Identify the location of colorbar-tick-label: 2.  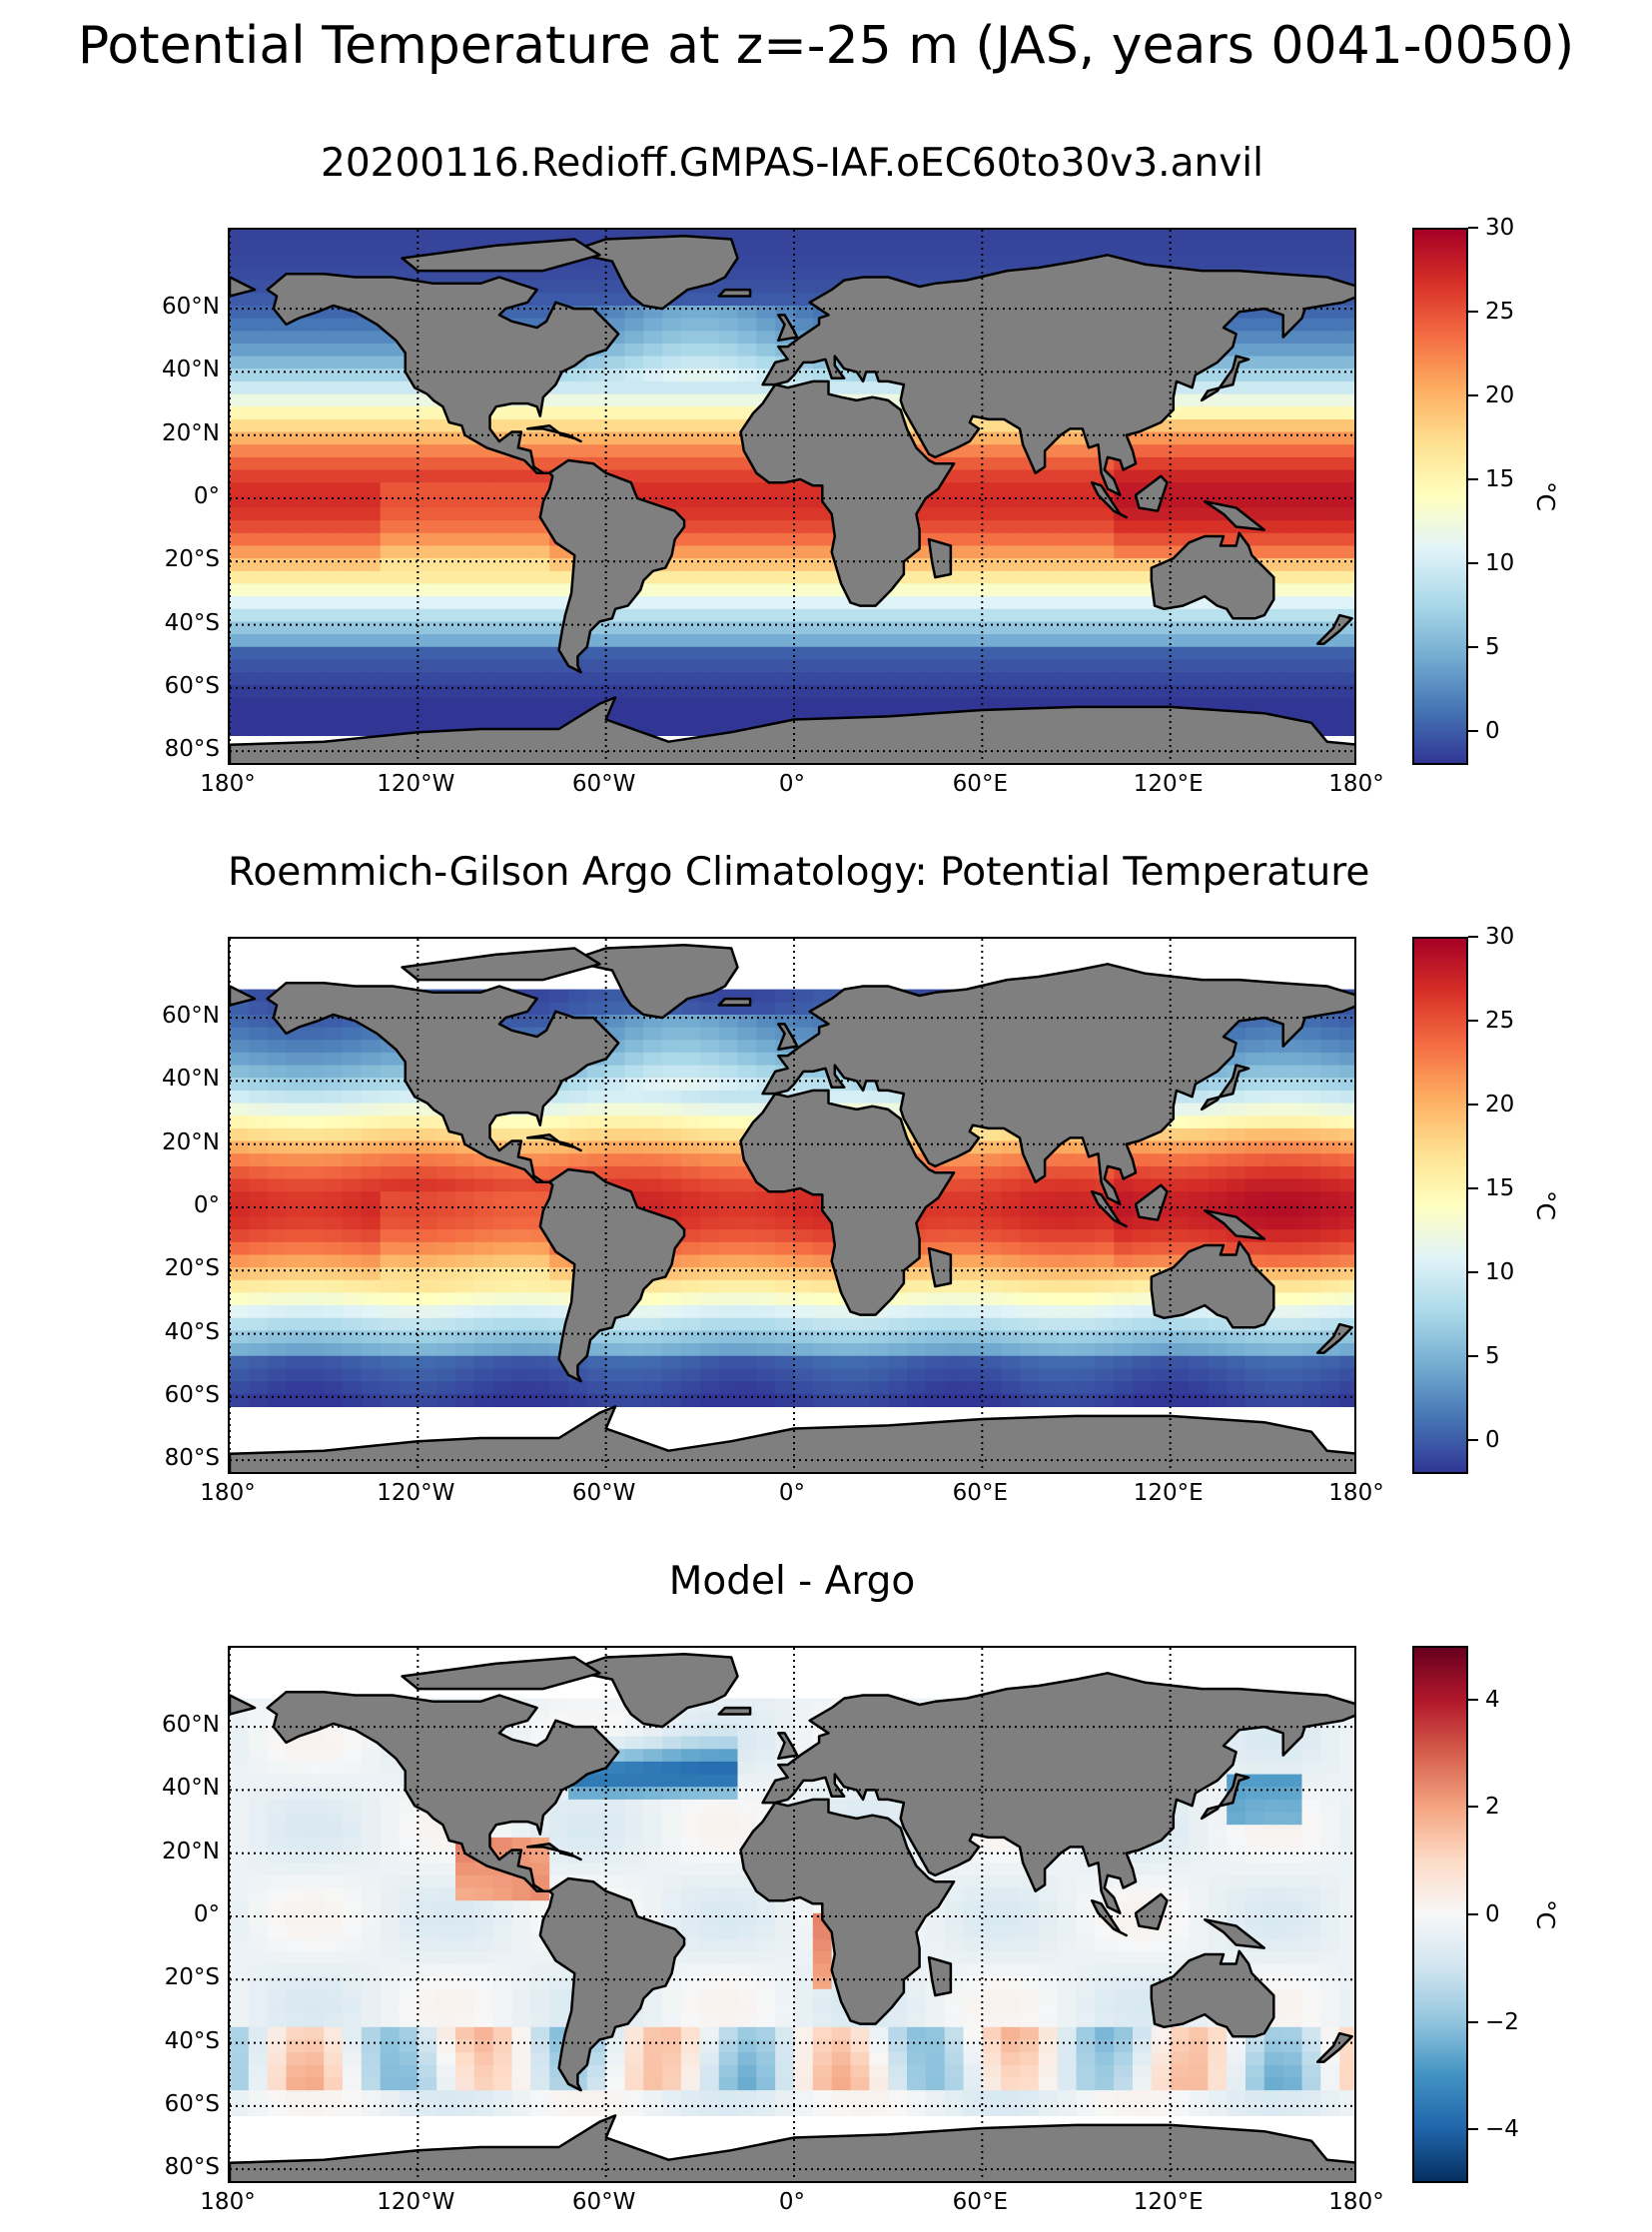
(1492, 1808).